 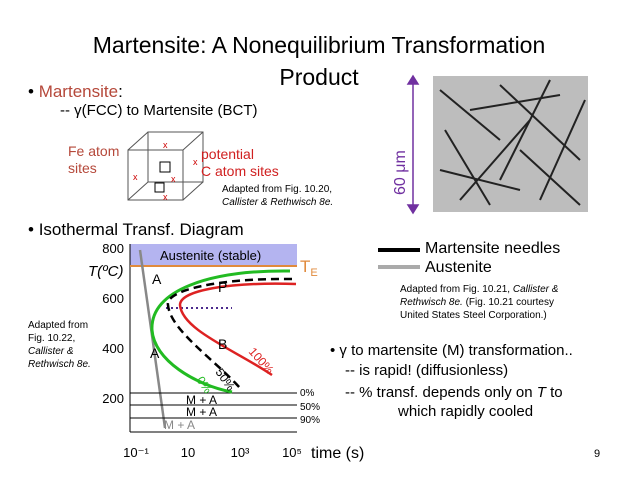 I want to click on text: Adapted from, so click(x=58, y=325).